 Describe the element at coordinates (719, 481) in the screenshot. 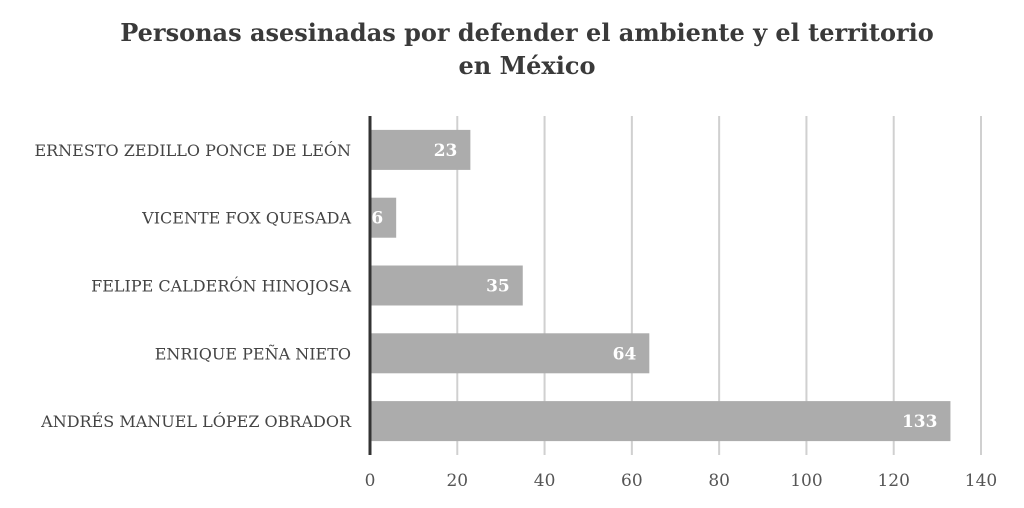

I see `x-tick-label-80: 80` at that location.